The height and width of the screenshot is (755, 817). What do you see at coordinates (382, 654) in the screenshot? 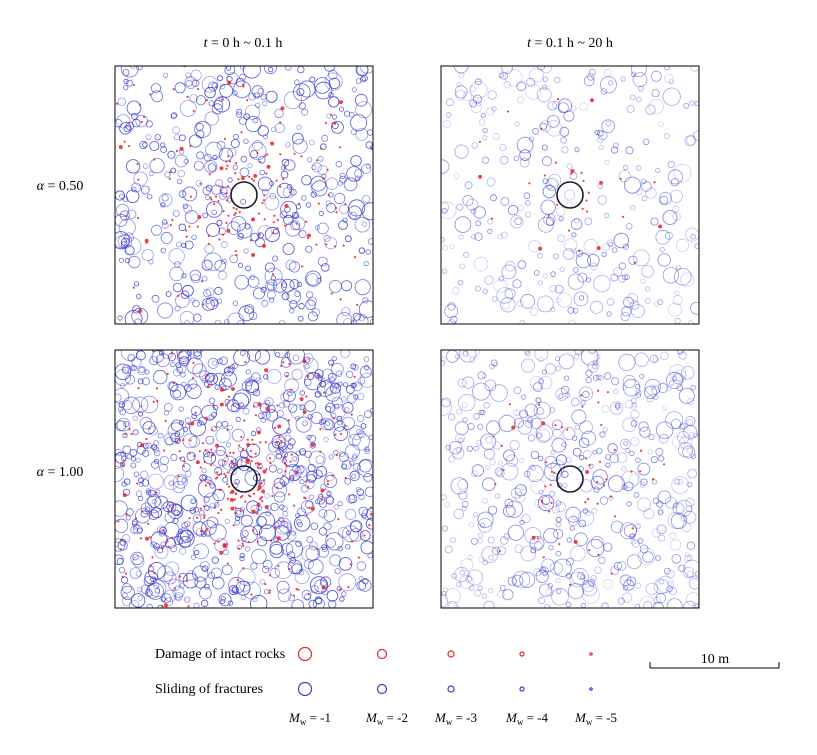
I see `legend-damage-symbol` at bounding box center [382, 654].